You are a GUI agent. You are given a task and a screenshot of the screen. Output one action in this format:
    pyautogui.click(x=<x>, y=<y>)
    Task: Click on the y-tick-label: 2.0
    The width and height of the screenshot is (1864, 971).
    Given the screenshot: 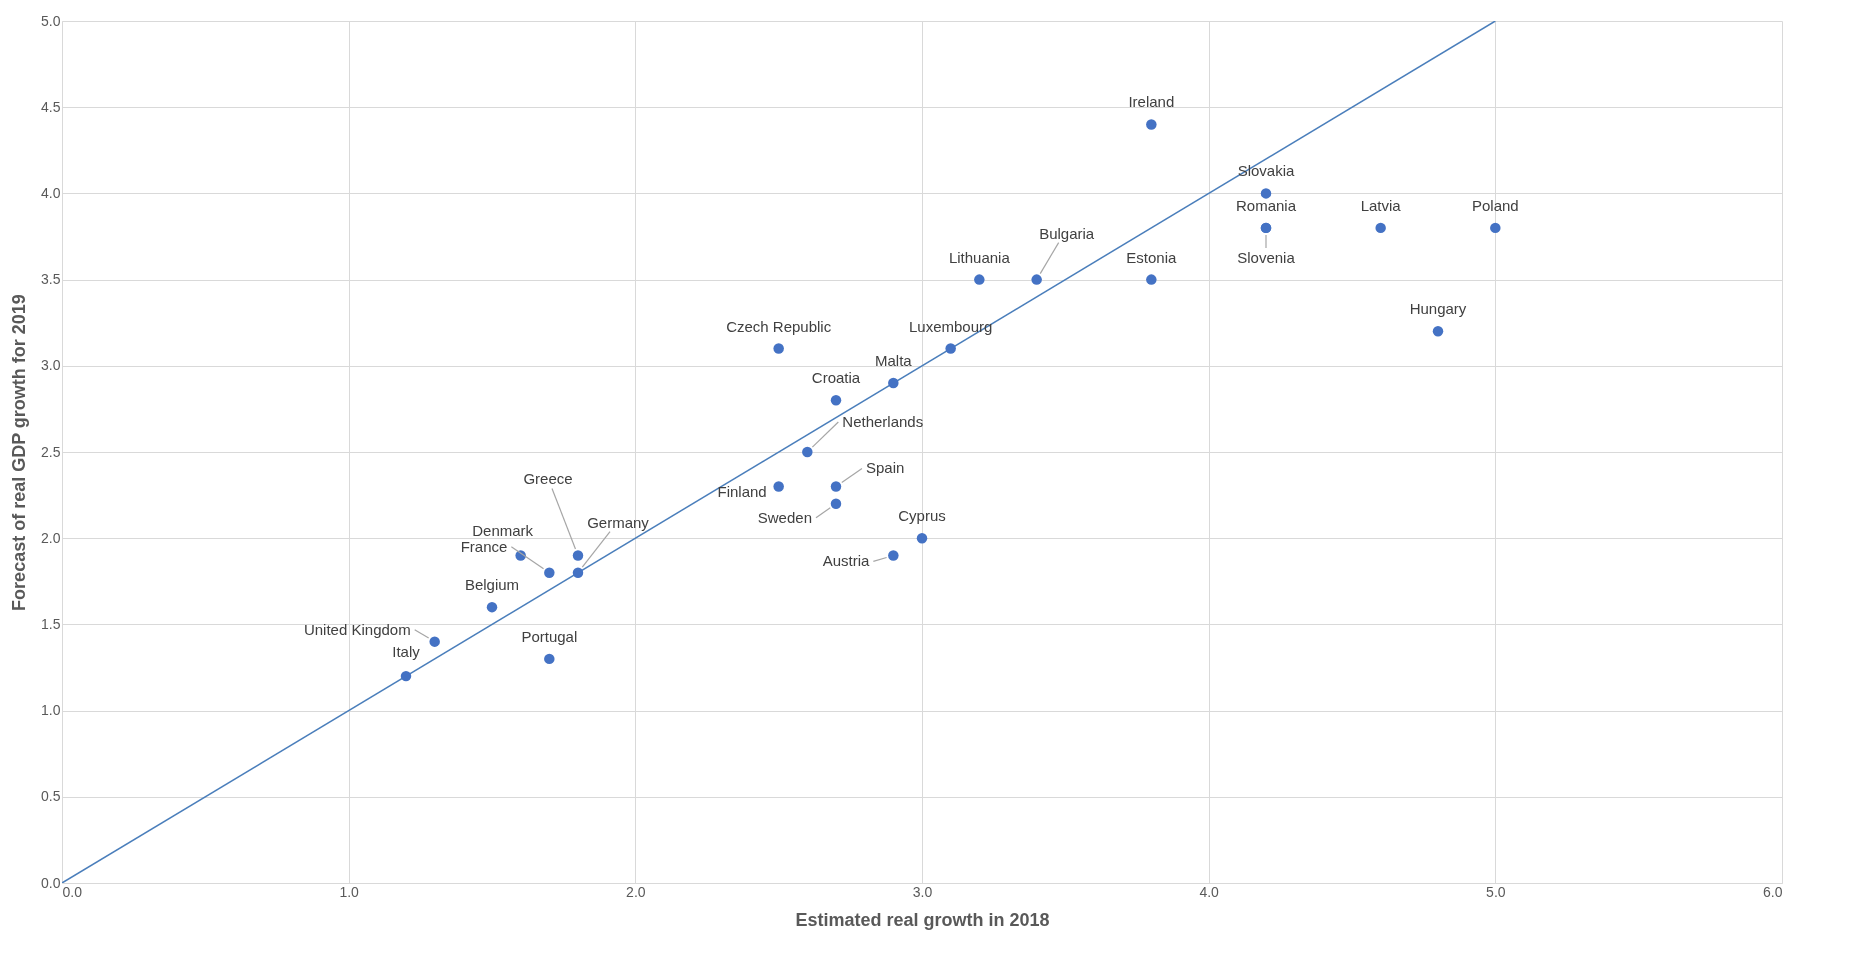 What is the action you would take?
    pyautogui.click(x=51, y=537)
    